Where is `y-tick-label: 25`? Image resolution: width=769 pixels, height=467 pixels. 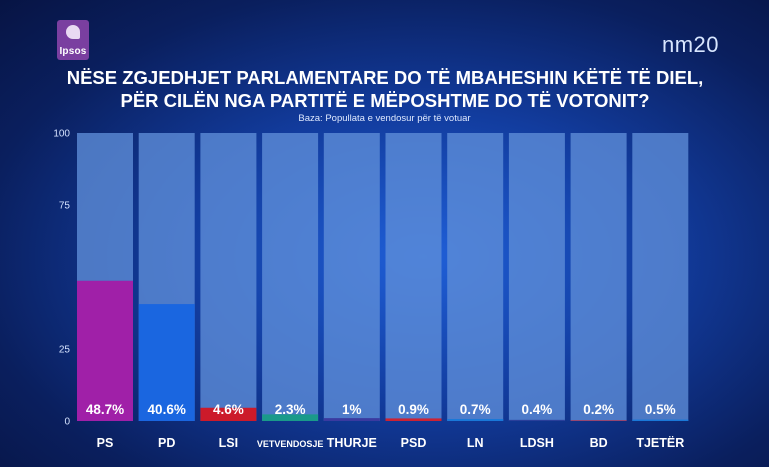 y-tick-label: 25 is located at coordinates (65, 350).